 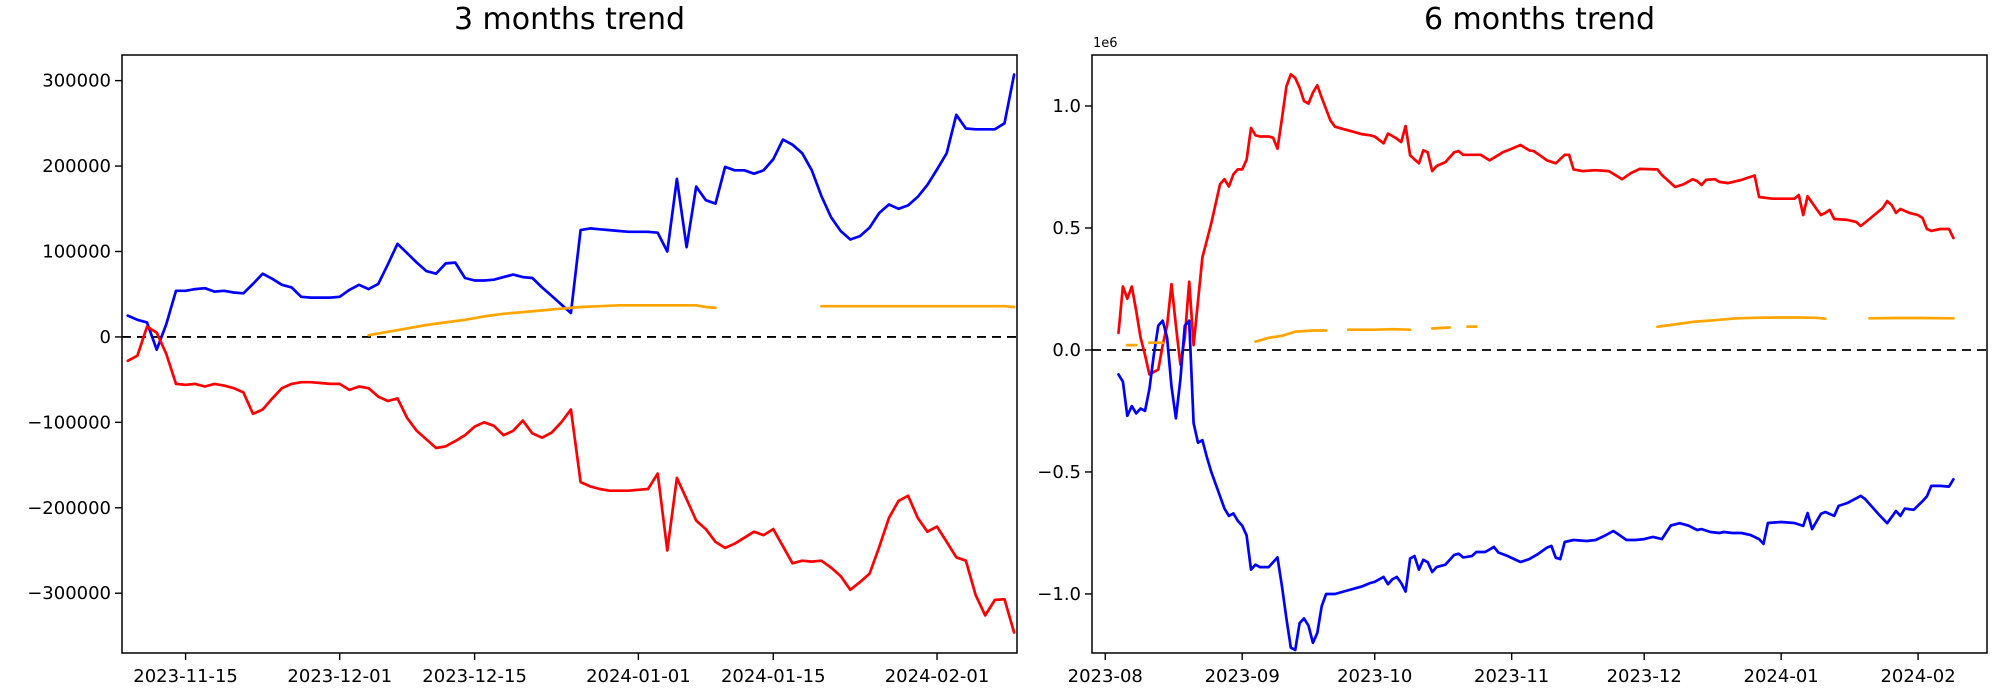 I want to click on y-tick-label: 0.0, so click(x=1066, y=350).